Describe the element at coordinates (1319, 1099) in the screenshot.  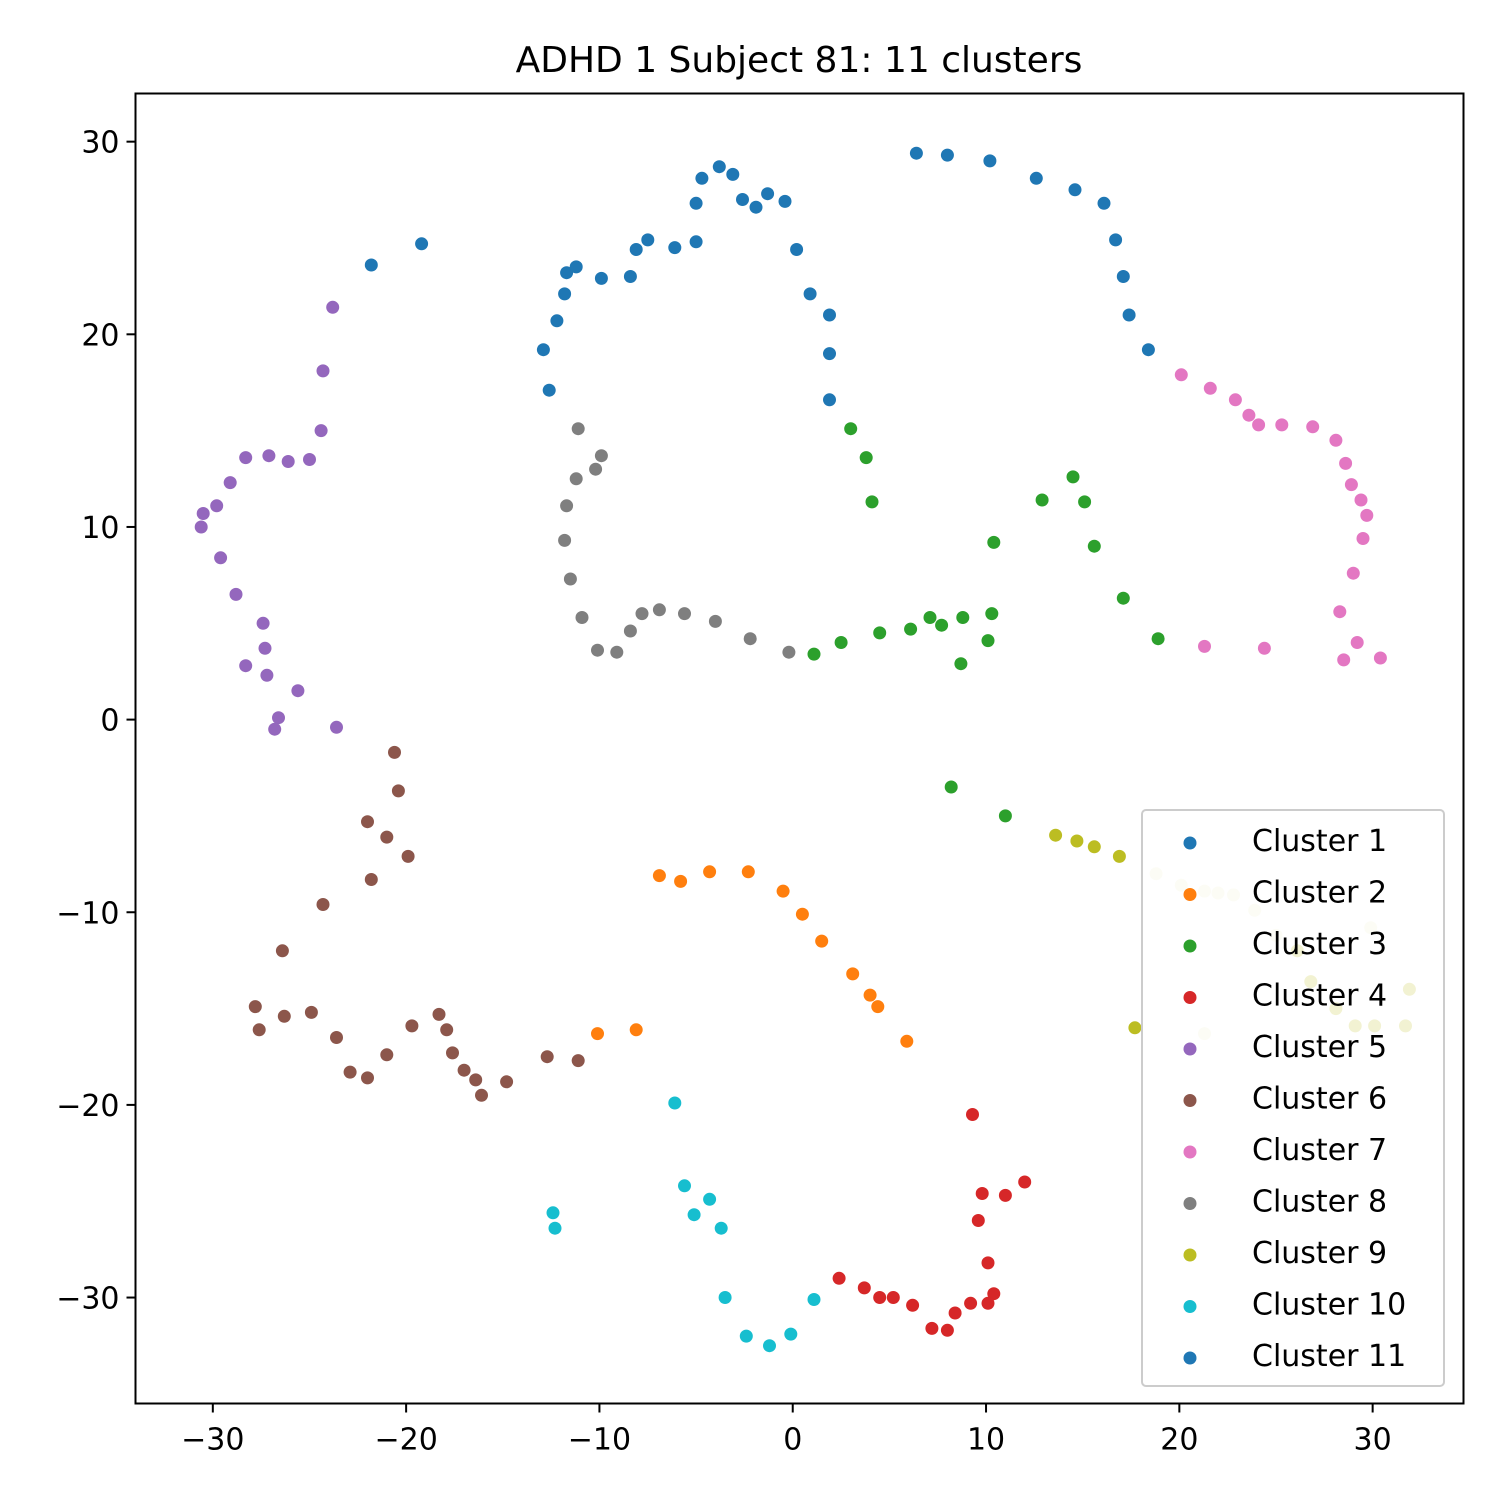
I see `legend-label: Cluster 6` at that location.